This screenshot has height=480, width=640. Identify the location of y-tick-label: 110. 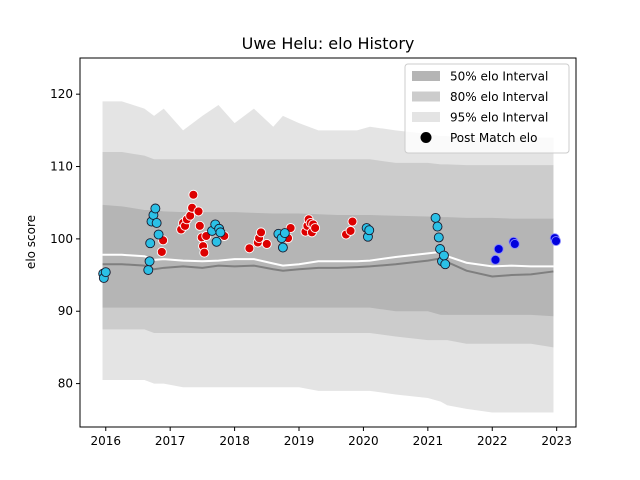
(61, 167).